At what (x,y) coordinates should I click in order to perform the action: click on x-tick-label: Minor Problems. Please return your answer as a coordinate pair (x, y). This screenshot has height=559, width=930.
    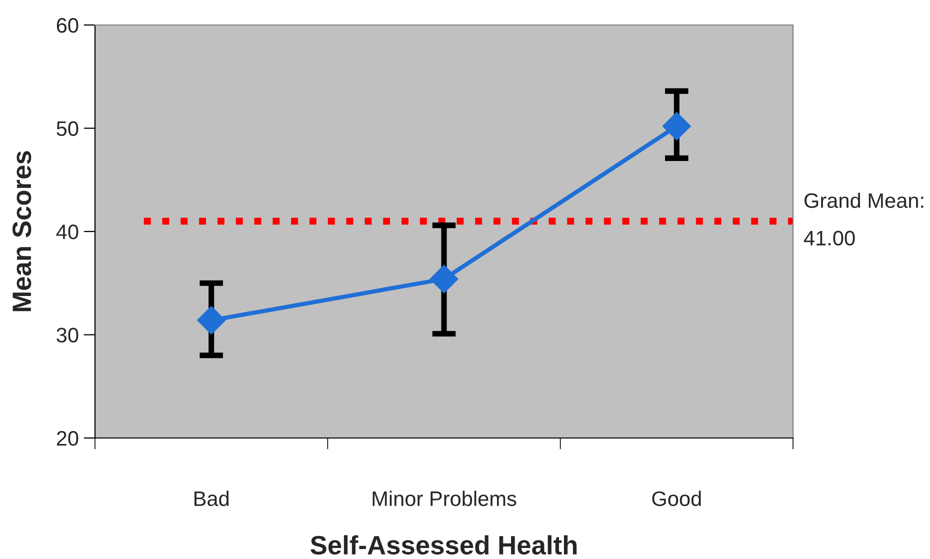
    Looking at the image, I should click on (444, 498).